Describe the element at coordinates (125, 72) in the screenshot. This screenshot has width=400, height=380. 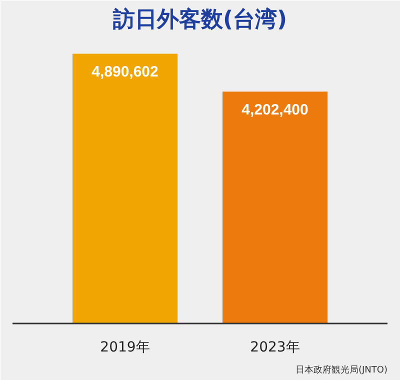
I see `data-label: 4,890,602` at that location.